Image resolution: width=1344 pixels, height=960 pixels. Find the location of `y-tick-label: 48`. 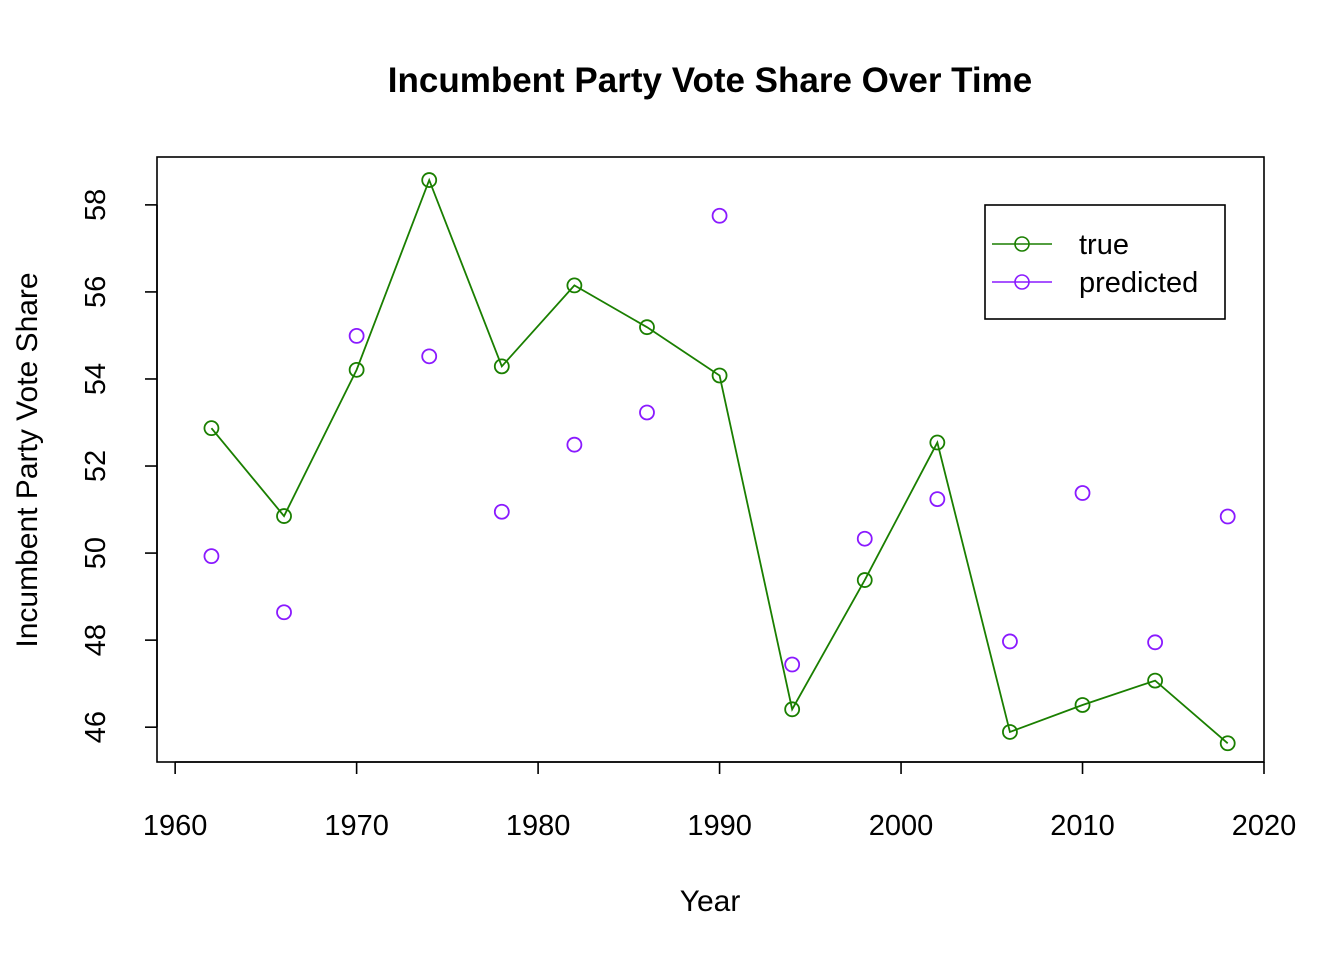

y-tick-label: 48 is located at coordinates (96, 640).